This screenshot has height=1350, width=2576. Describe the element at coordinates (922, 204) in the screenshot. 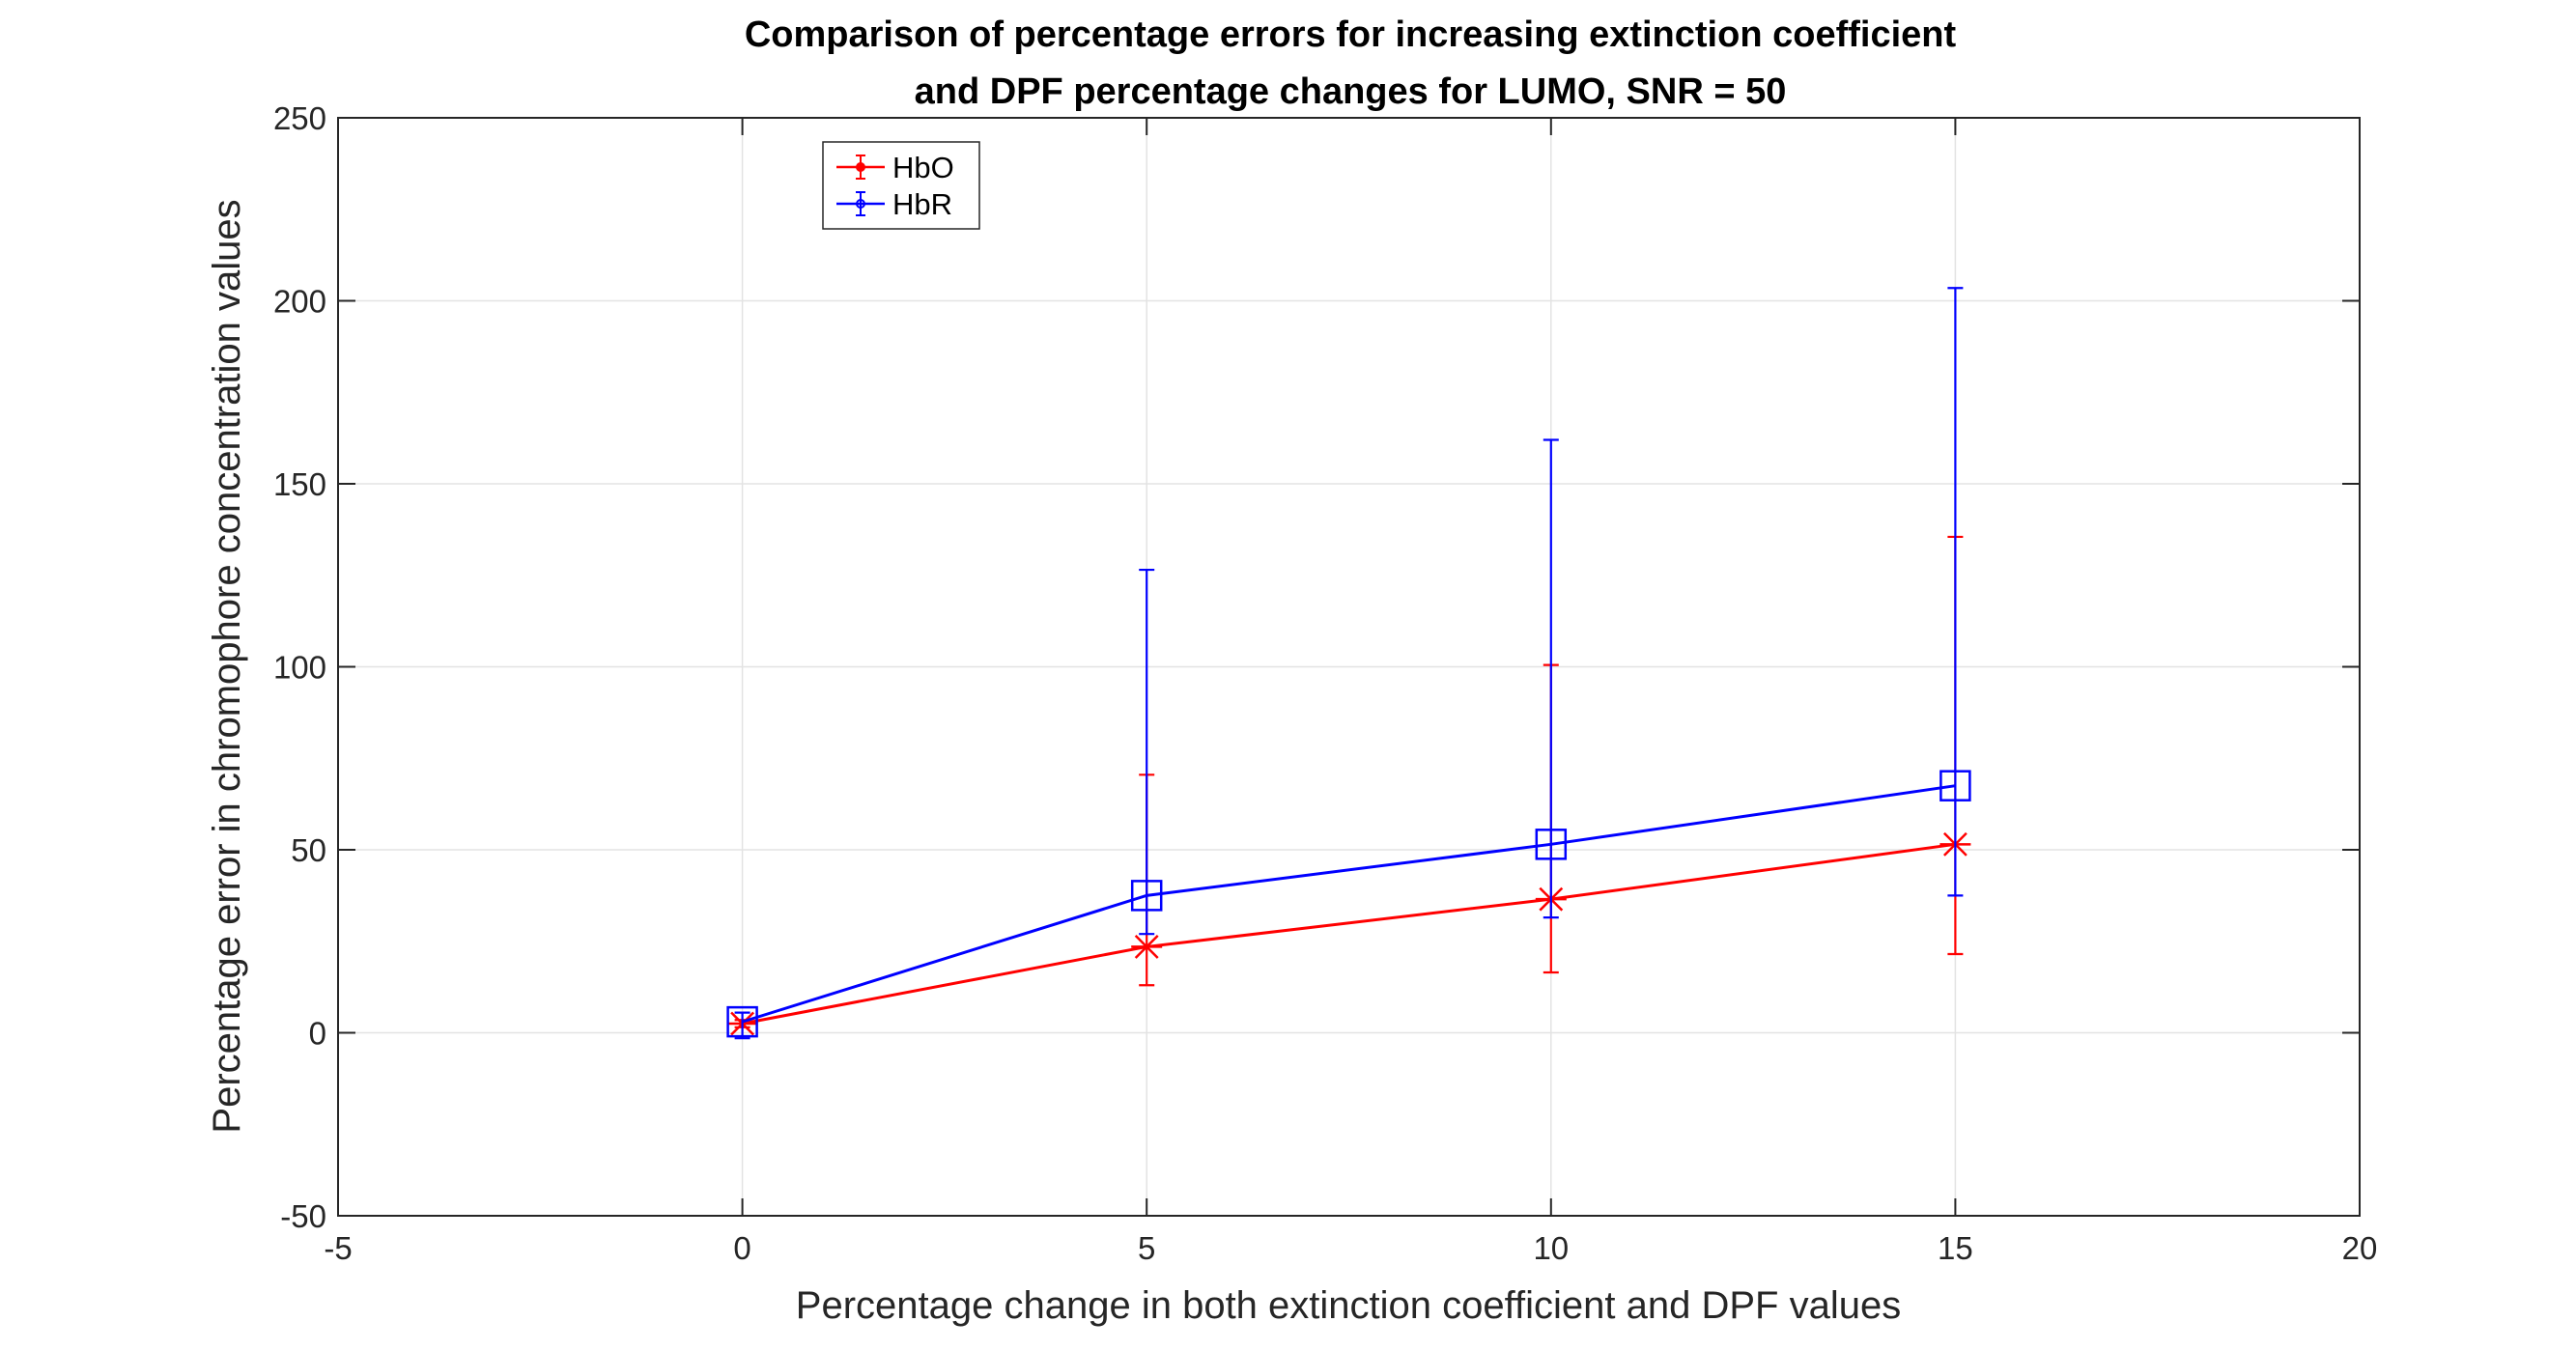

I see `legend-label: HbR` at that location.